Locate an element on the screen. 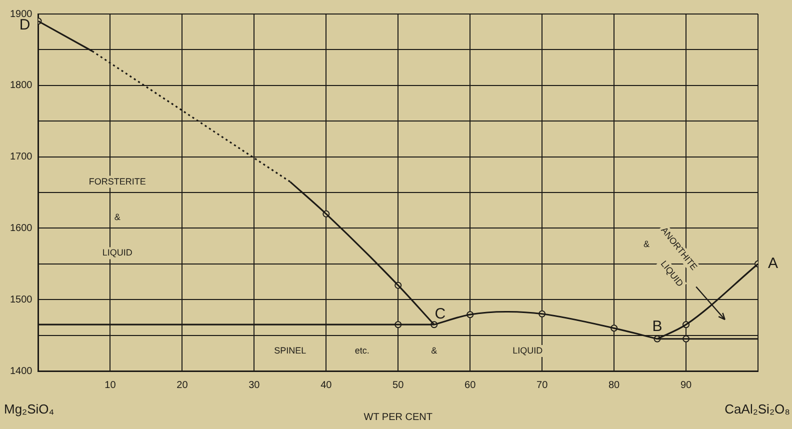 Image resolution: width=792 pixels, height=429 pixels. x-tick-label: 60 is located at coordinates (470, 385).